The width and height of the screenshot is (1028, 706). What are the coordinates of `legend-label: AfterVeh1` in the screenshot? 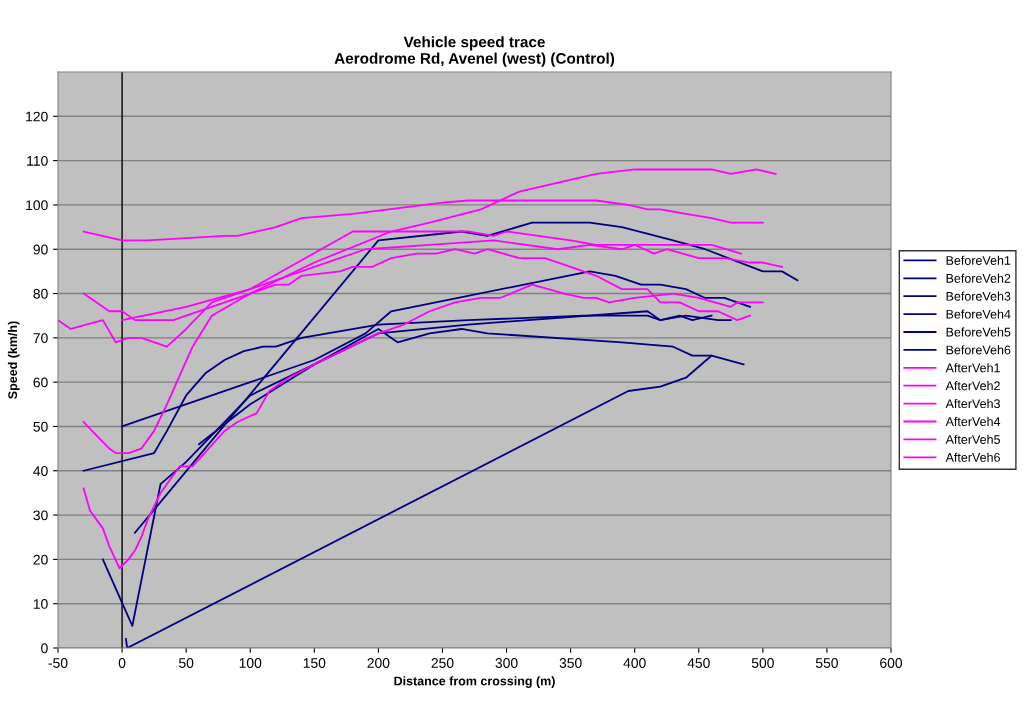 It's located at (972, 368).